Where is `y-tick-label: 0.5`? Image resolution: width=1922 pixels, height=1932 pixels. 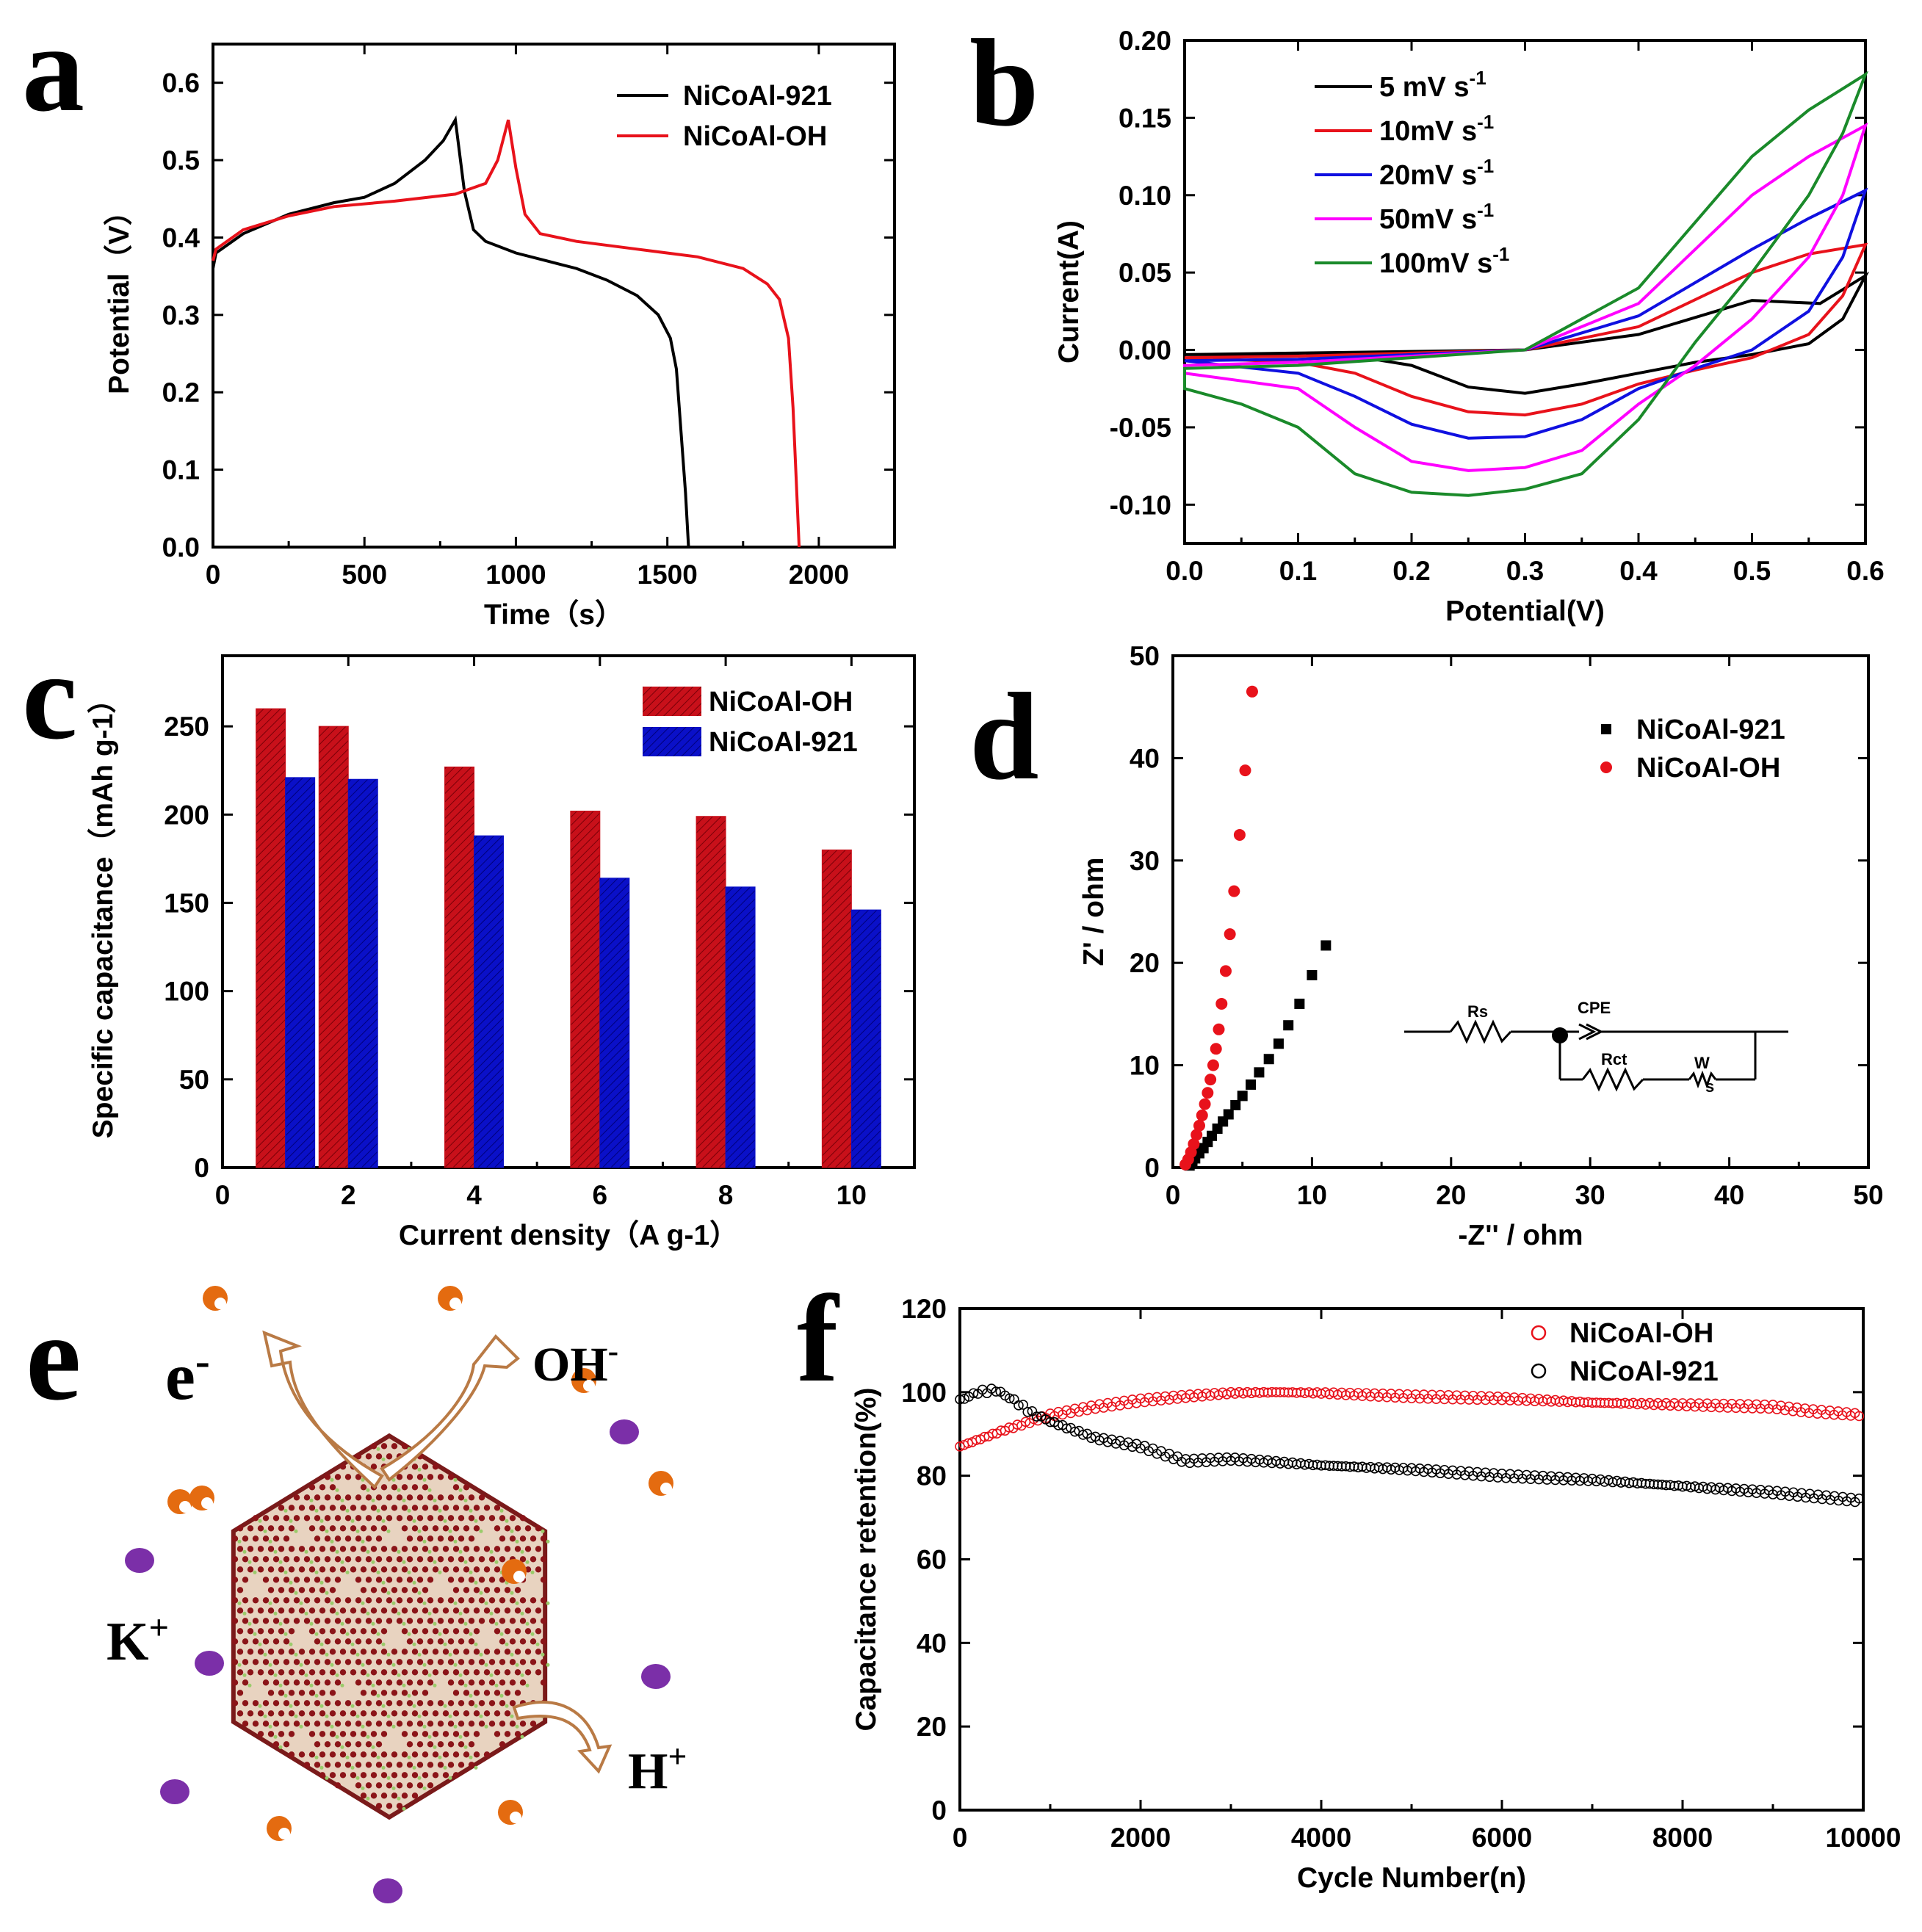
y-tick-label: 0.5 is located at coordinates (181, 160).